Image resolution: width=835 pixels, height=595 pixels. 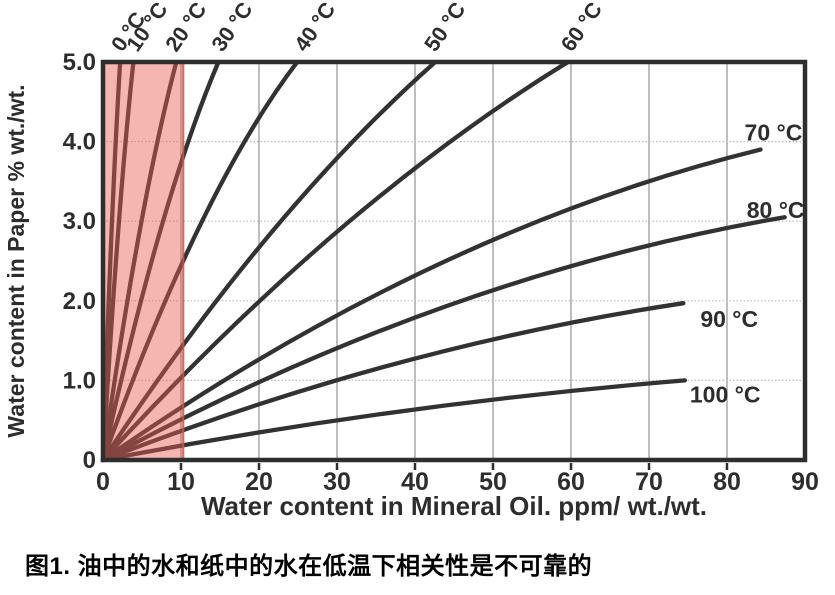 What do you see at coordinates (186, 28) in the screenshot?
I see `label-curve-20c: 20 °C` at bounding box center [186, 28].